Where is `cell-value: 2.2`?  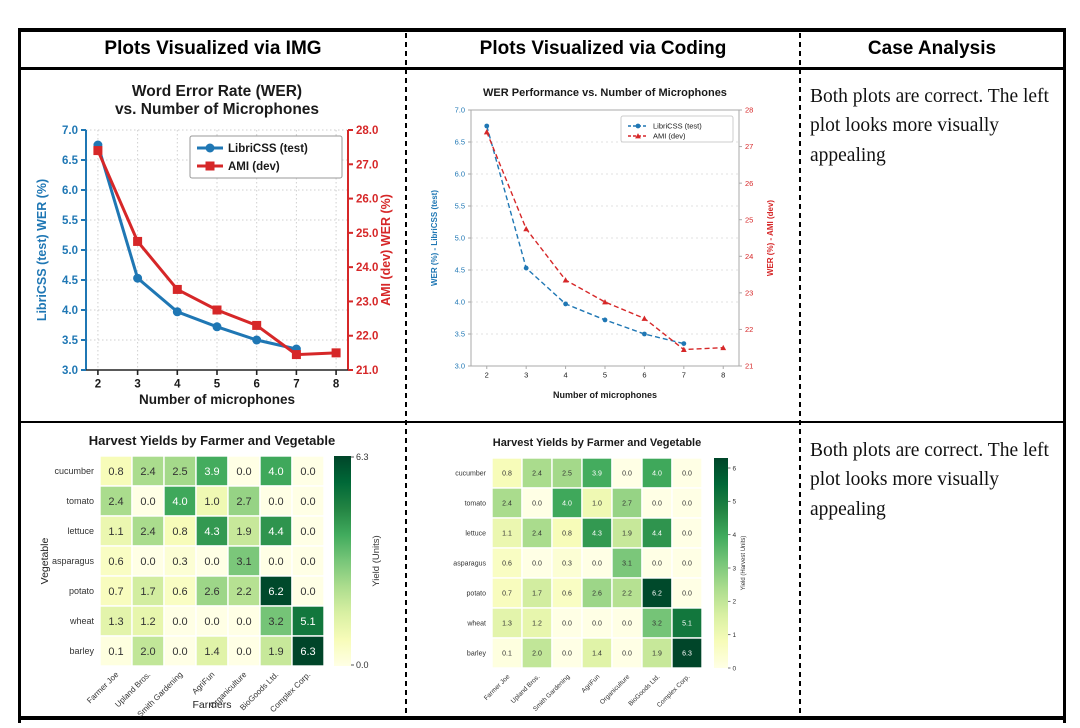 cell-value: 2.2 is located at coordinates (627, 593).